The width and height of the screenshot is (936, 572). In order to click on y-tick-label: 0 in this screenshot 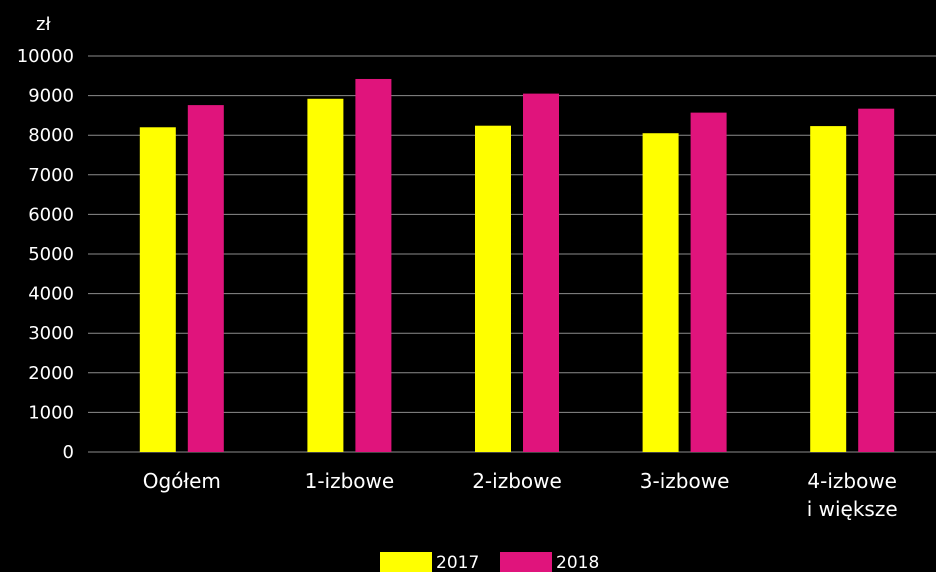, I will do `click(68, 452)`.